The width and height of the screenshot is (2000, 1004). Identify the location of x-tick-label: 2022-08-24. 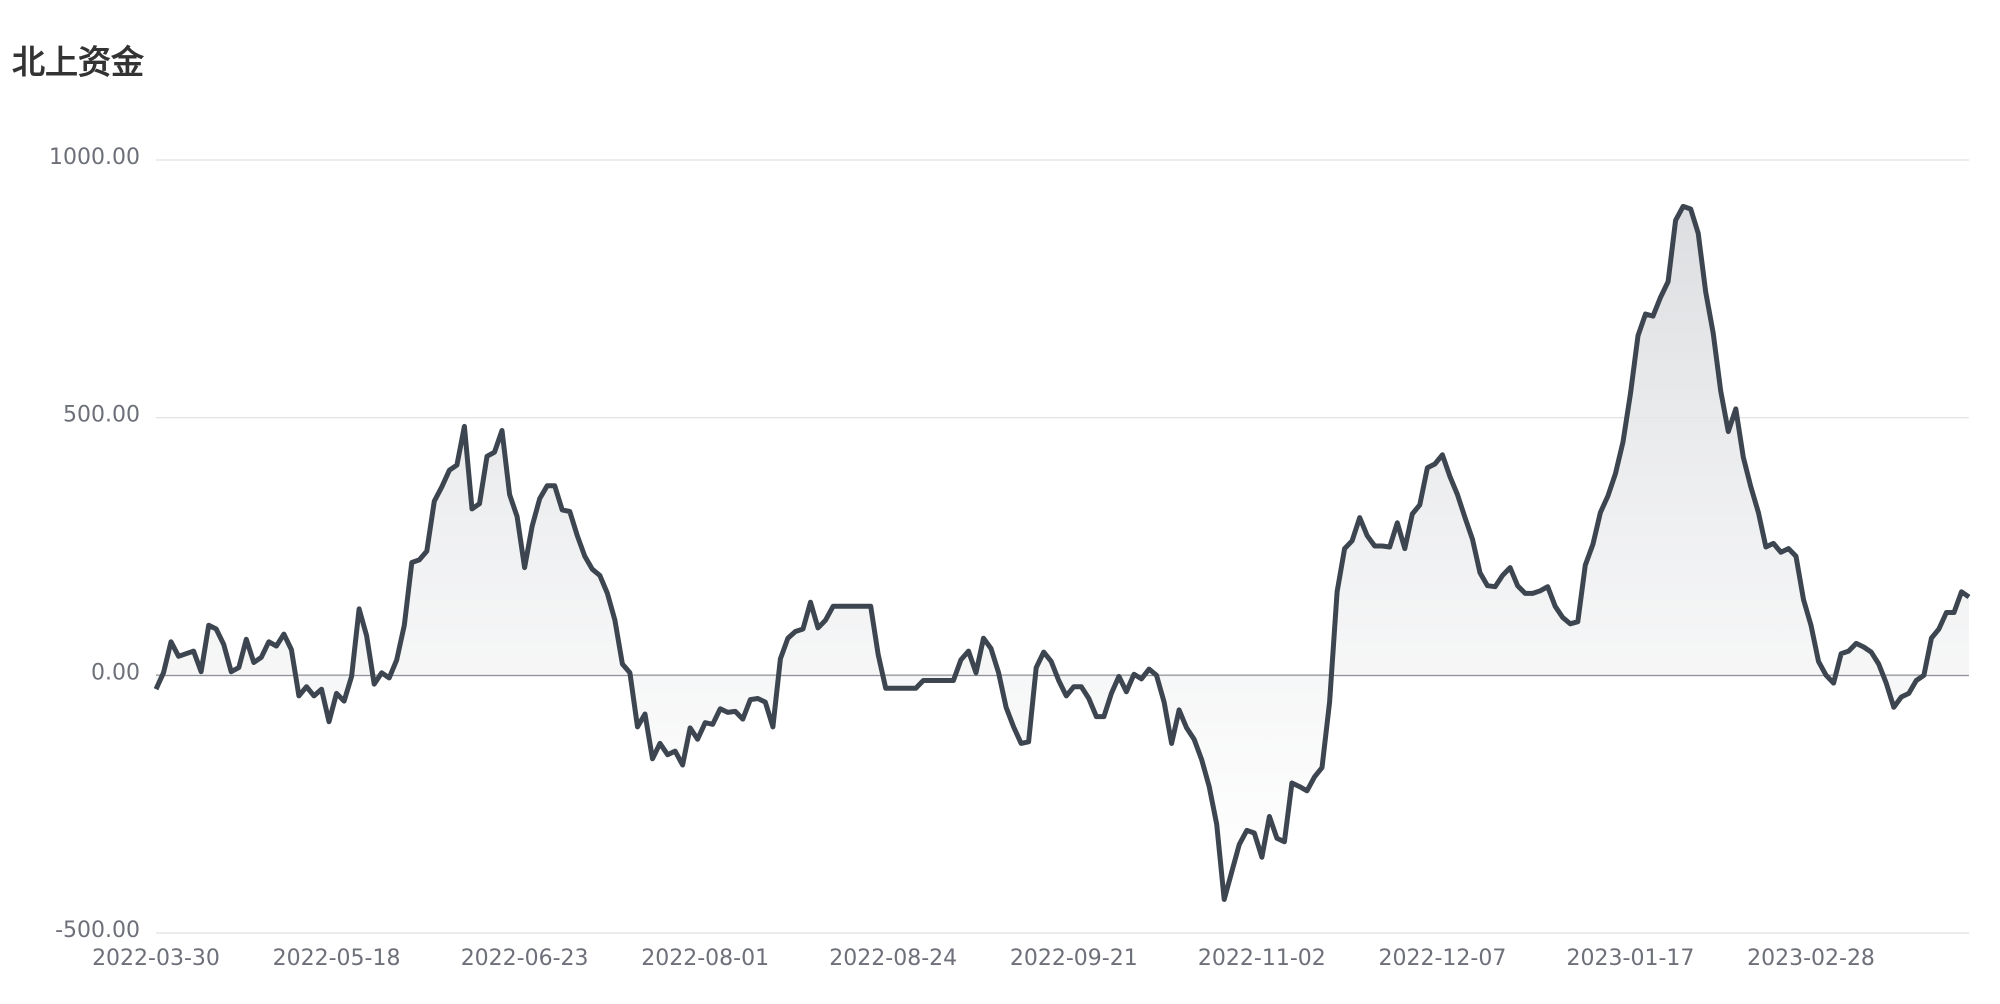
(893, 958).